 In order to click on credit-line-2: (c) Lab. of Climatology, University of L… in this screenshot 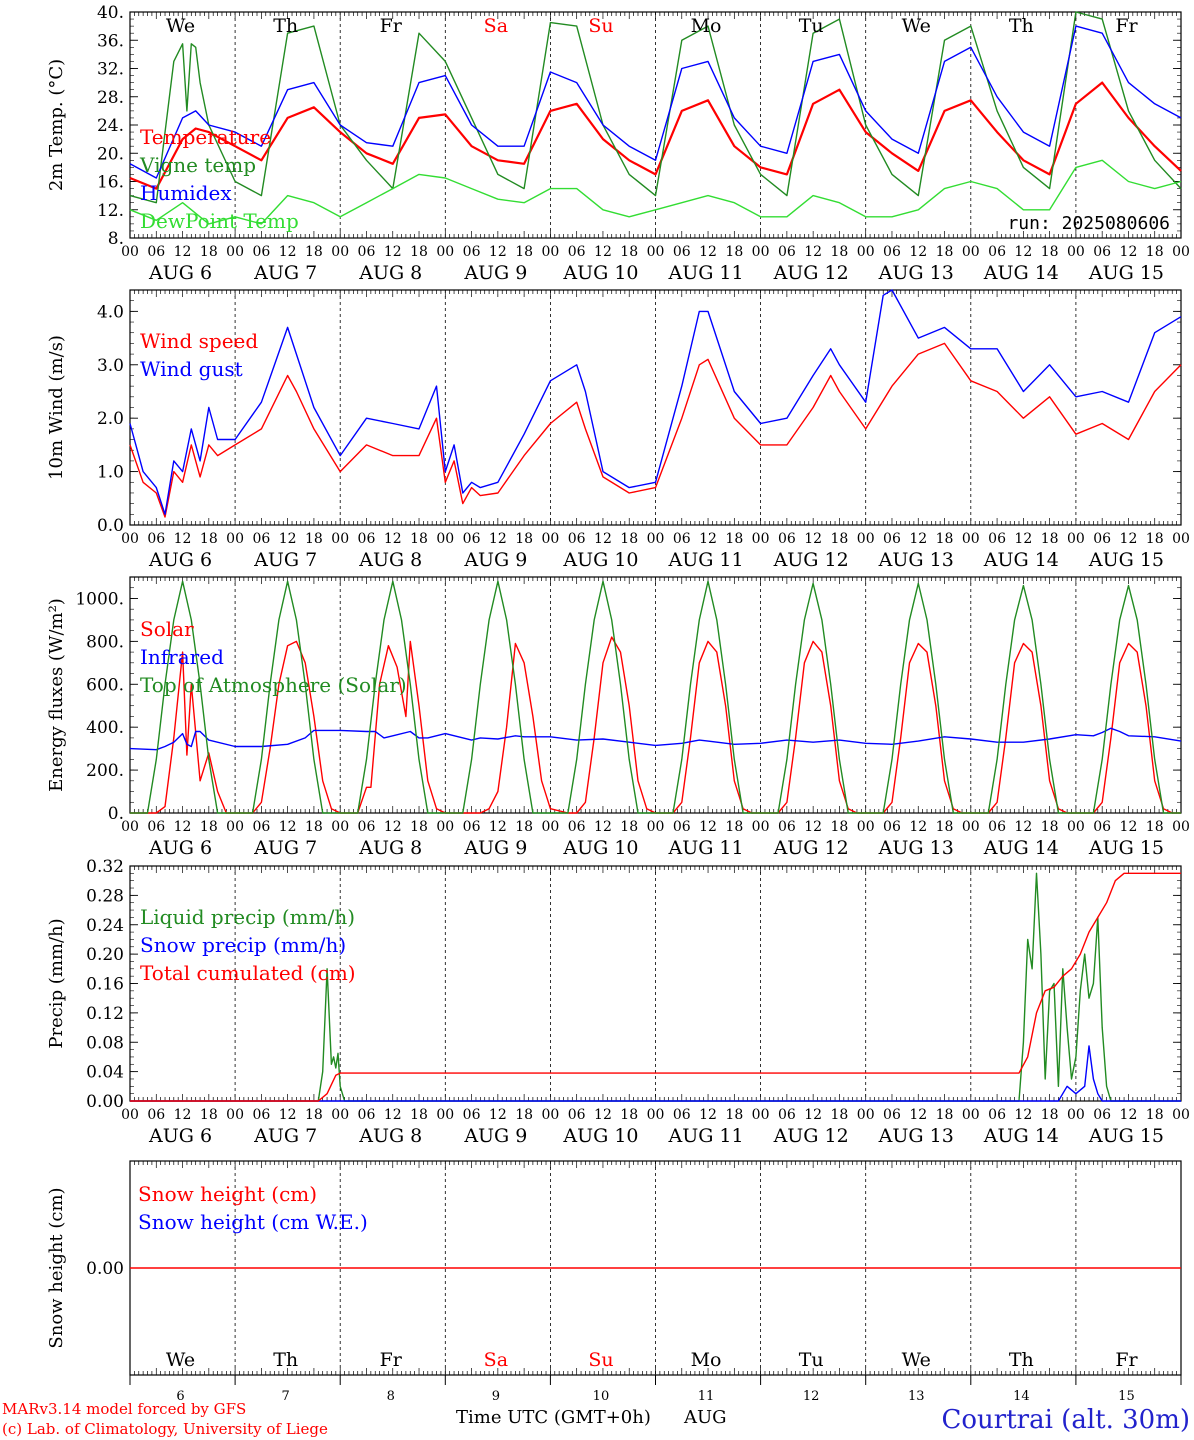, I will do `click(165, 1429)`.